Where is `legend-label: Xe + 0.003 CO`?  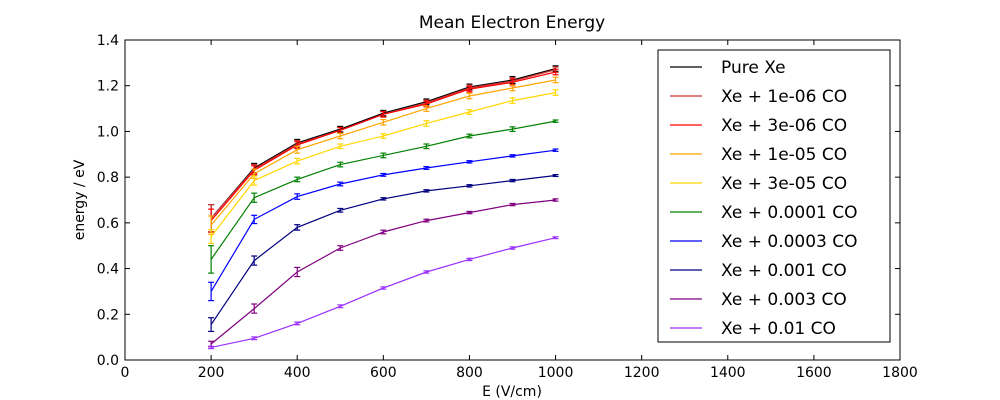
legend-label: Xe + 0.003 CO is located at coordinates (784, 300).